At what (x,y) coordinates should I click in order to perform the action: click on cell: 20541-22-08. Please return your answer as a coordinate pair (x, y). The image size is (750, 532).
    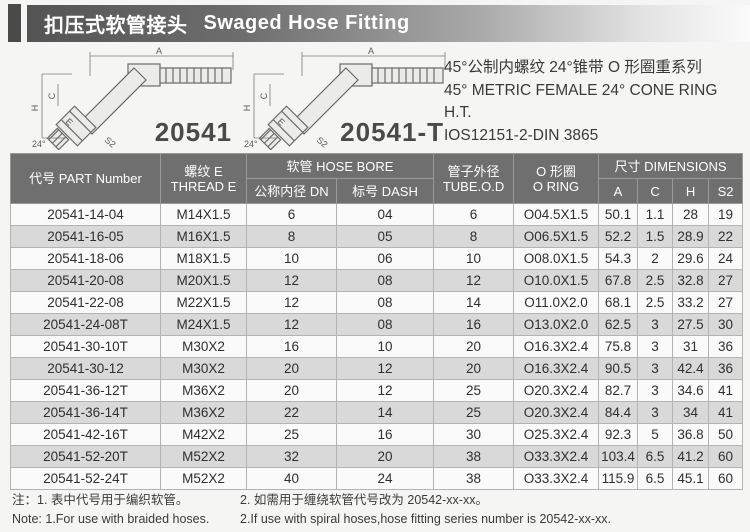
    Looking at the image, I should click on (85, 302).